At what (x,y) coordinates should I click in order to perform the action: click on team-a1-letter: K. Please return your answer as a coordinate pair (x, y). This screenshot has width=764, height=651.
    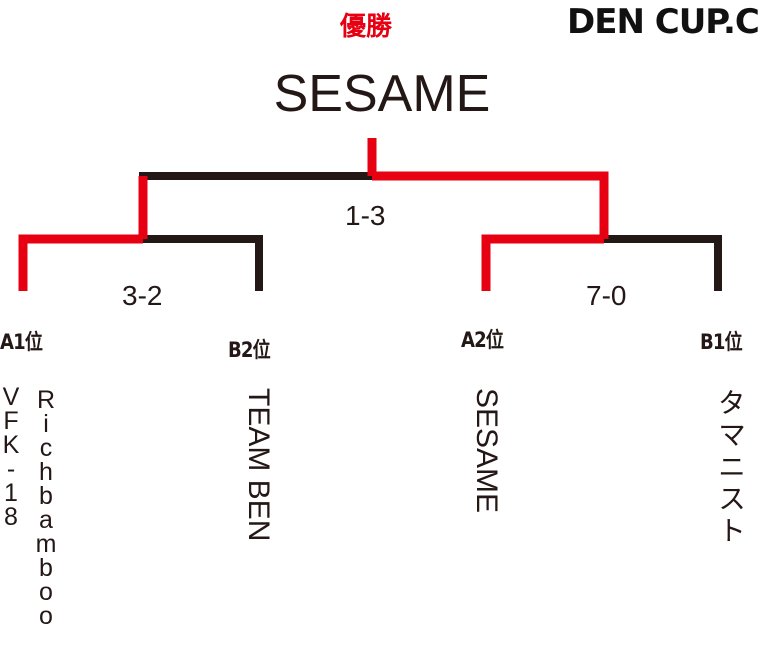
    Looking at the image, I should click on (12, 445).